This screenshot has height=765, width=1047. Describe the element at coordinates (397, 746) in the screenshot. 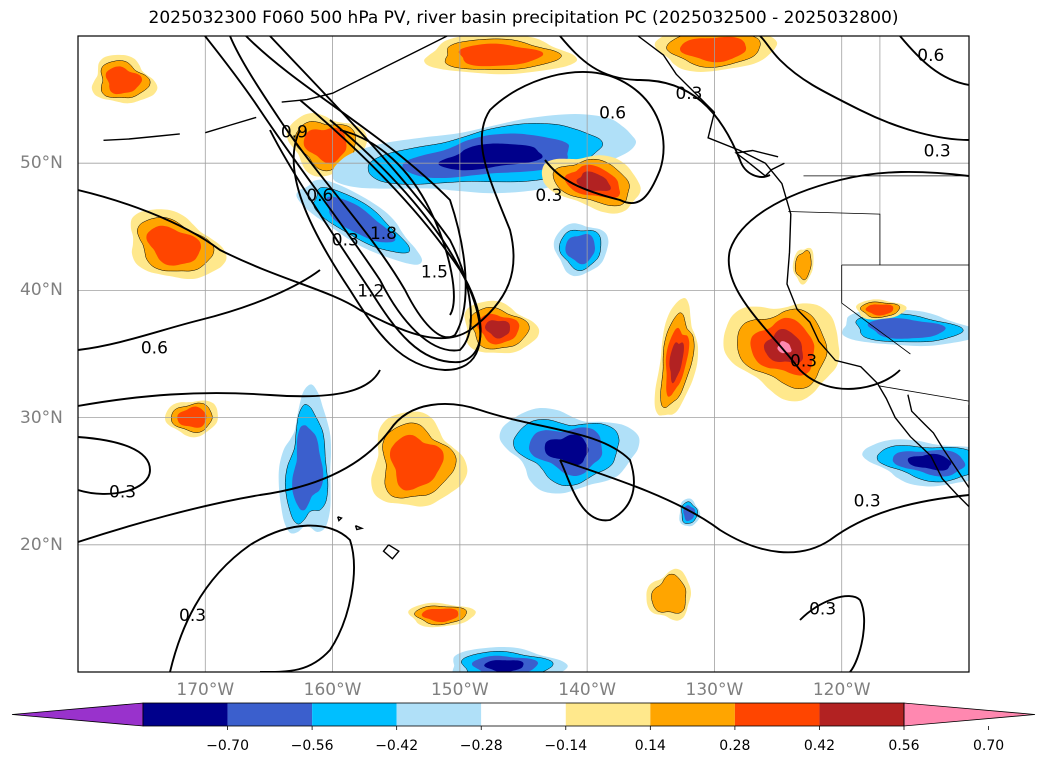

I see `colorbar-tick-label: −0.42` at that location.